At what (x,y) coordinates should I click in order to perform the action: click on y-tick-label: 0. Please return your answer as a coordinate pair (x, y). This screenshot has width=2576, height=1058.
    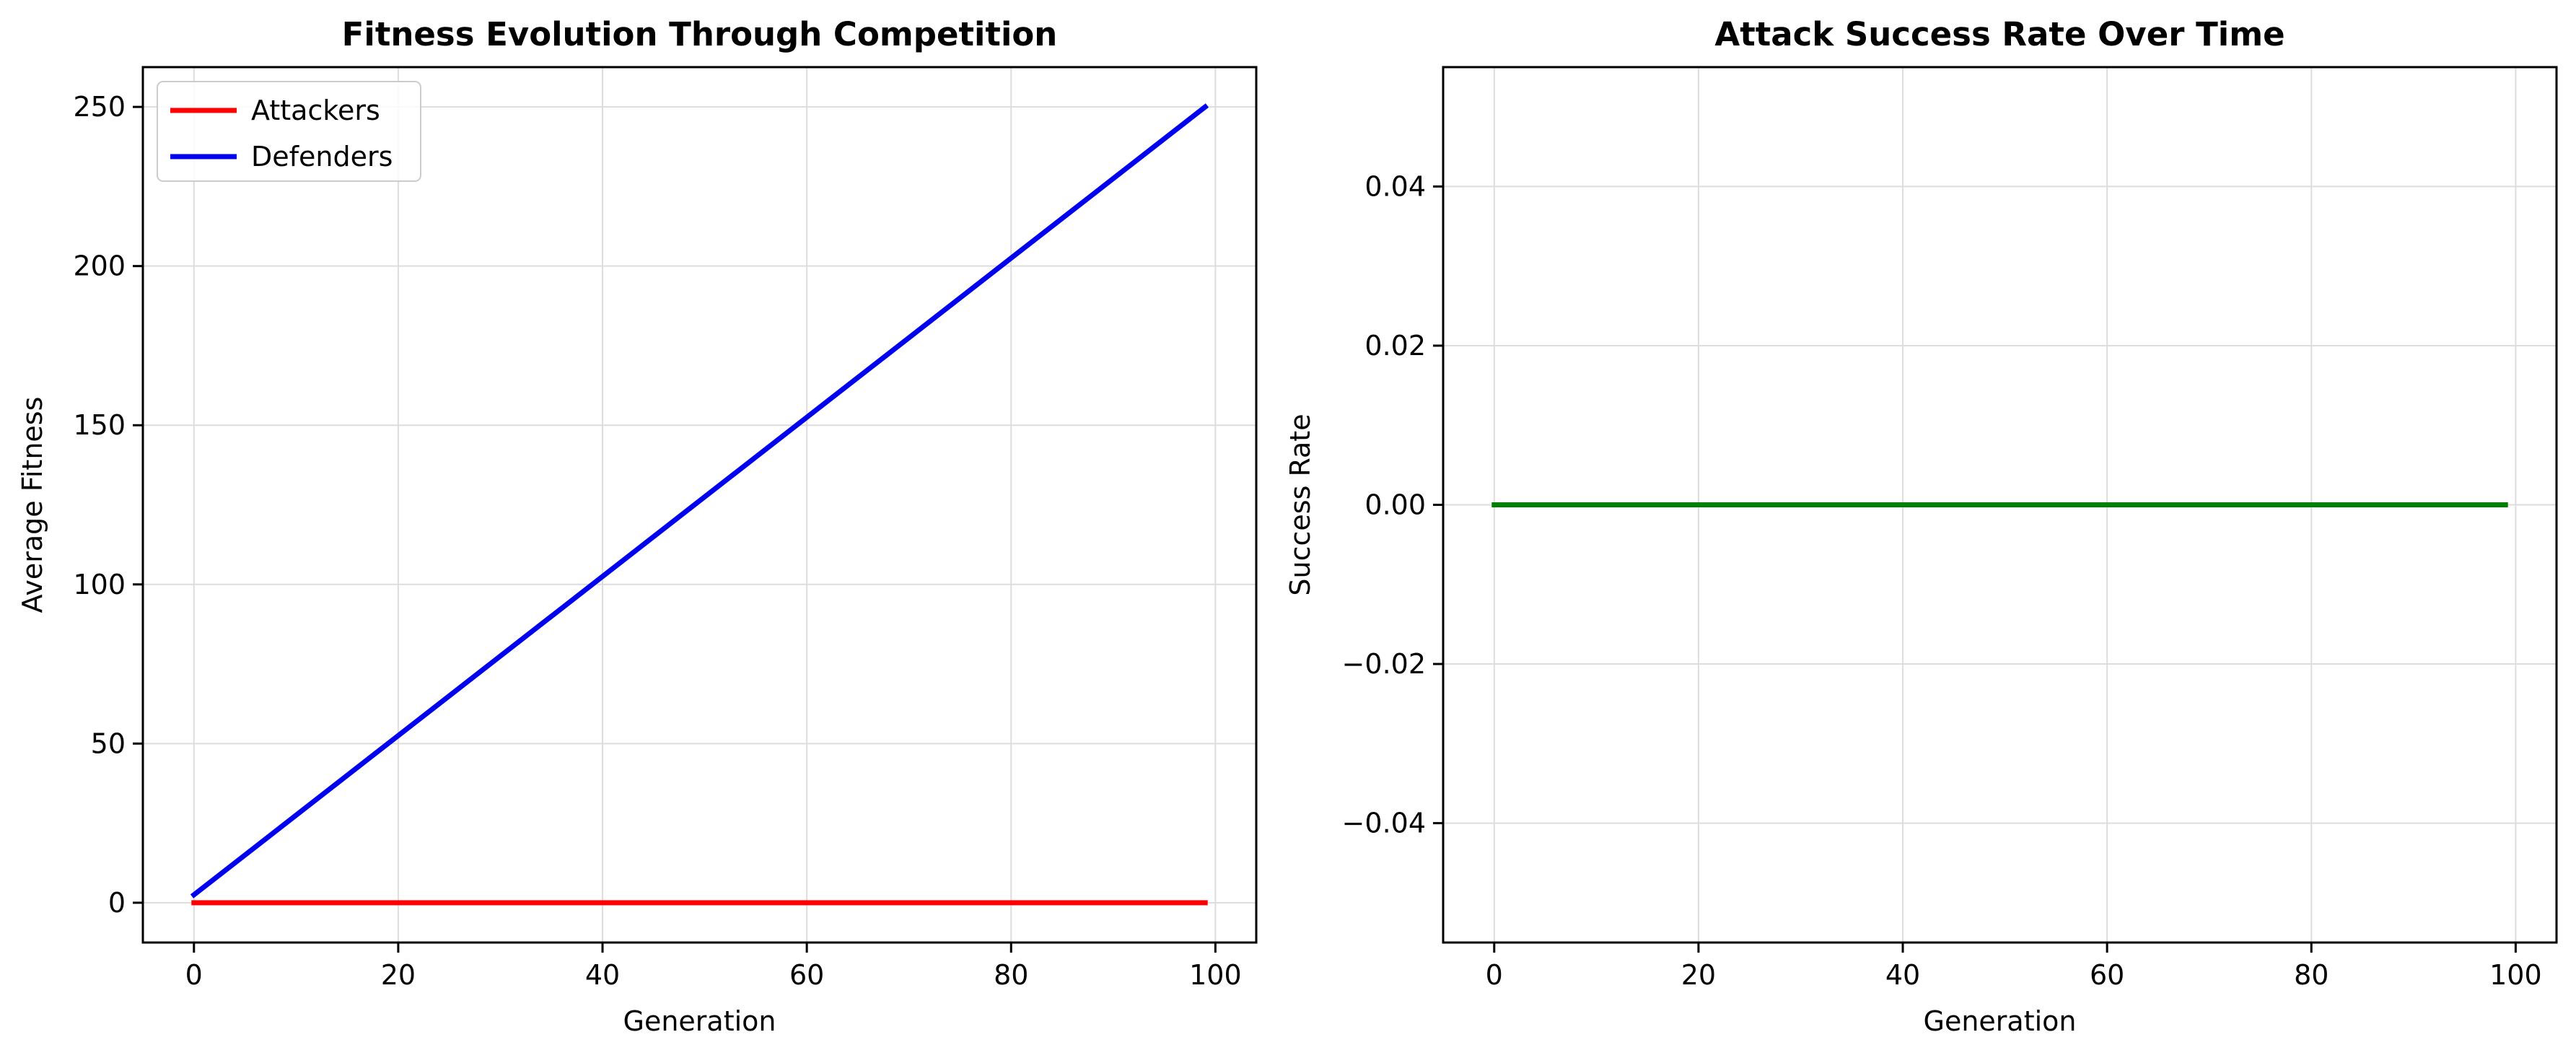
    Looking at the image, I should click on (117, 903).